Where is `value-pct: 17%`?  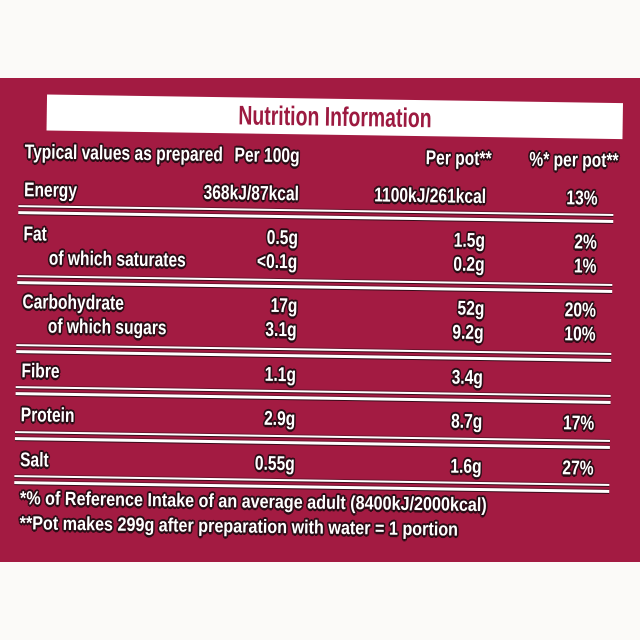
value-pct: 17% is located at coordinates (578, 423).